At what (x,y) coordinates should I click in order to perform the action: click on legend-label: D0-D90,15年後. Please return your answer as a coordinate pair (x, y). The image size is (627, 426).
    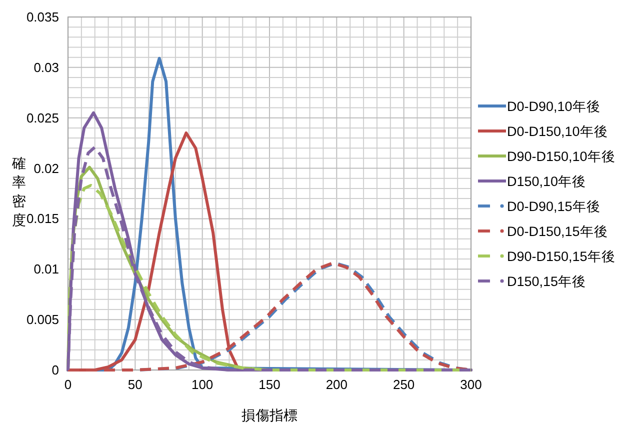
    Looking at the image, I should click on (553, 206).